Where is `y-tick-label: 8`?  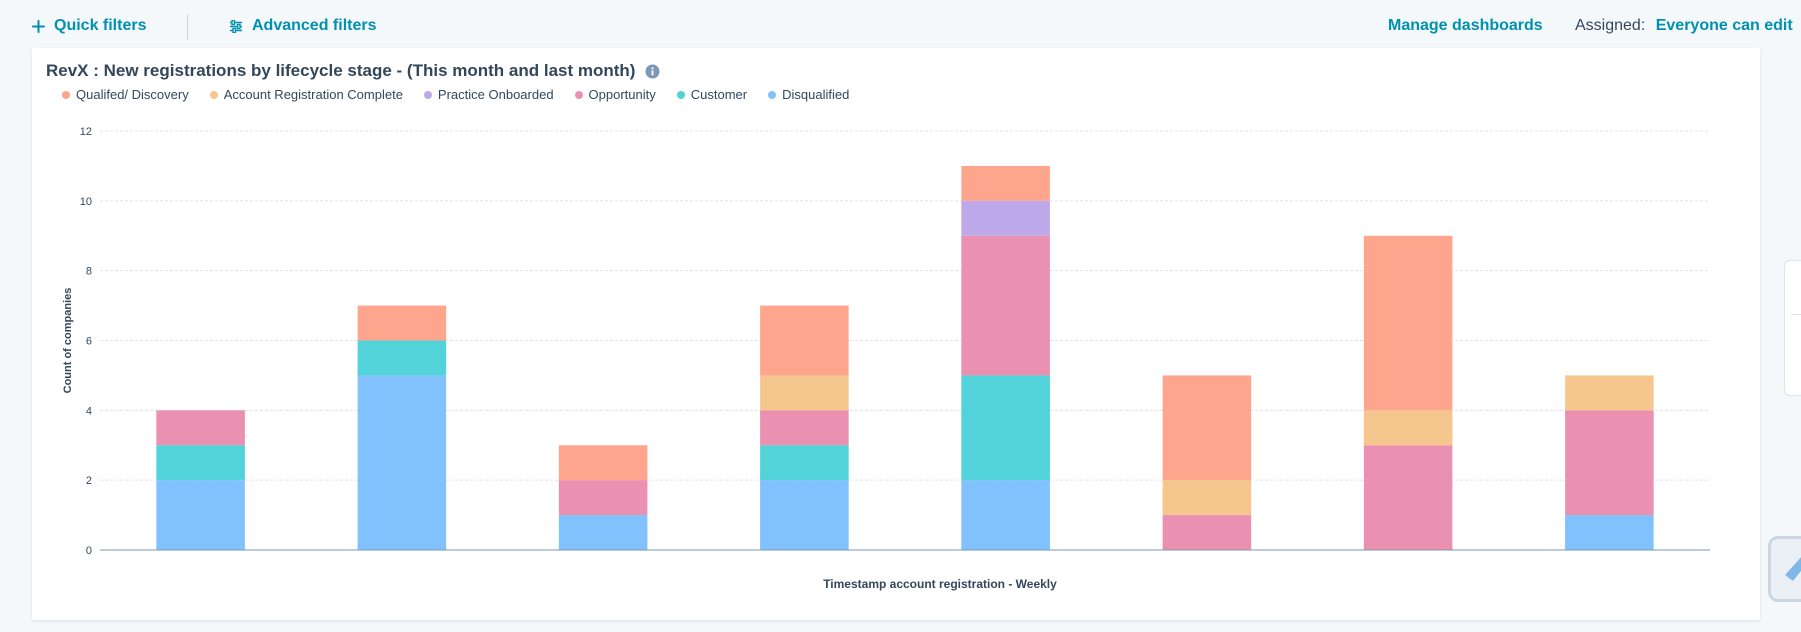 y-tick-label: 8 is located at coordinates (89, 272).